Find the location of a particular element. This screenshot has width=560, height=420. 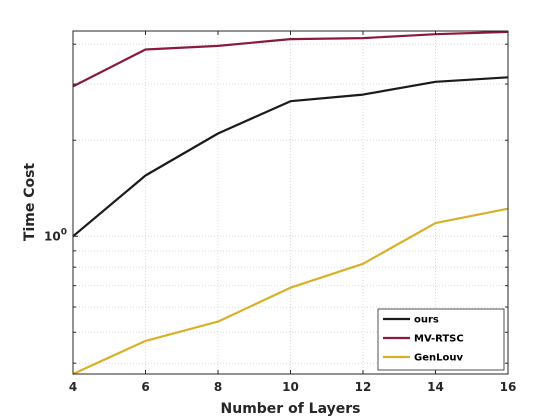

legend-label: MV-RTSC is located at coordinates (439, 339).